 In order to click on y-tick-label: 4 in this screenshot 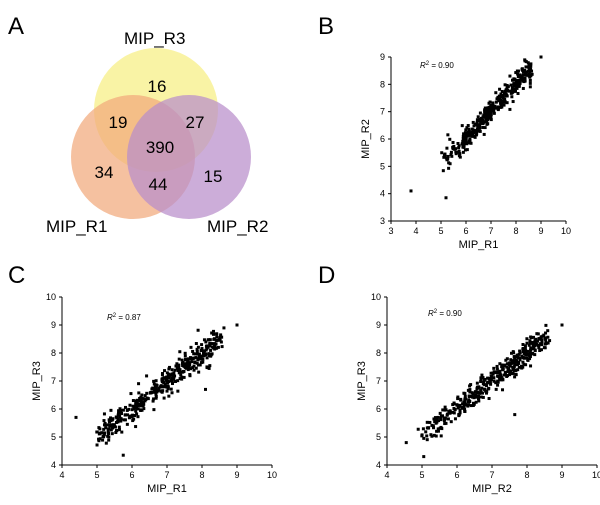, I will do `click(53, 465)`.